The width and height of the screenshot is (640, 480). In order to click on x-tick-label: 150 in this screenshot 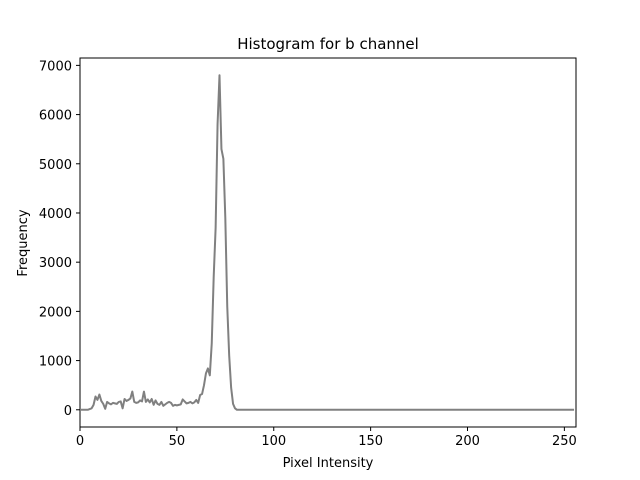, I will do `click(370, 441)`.